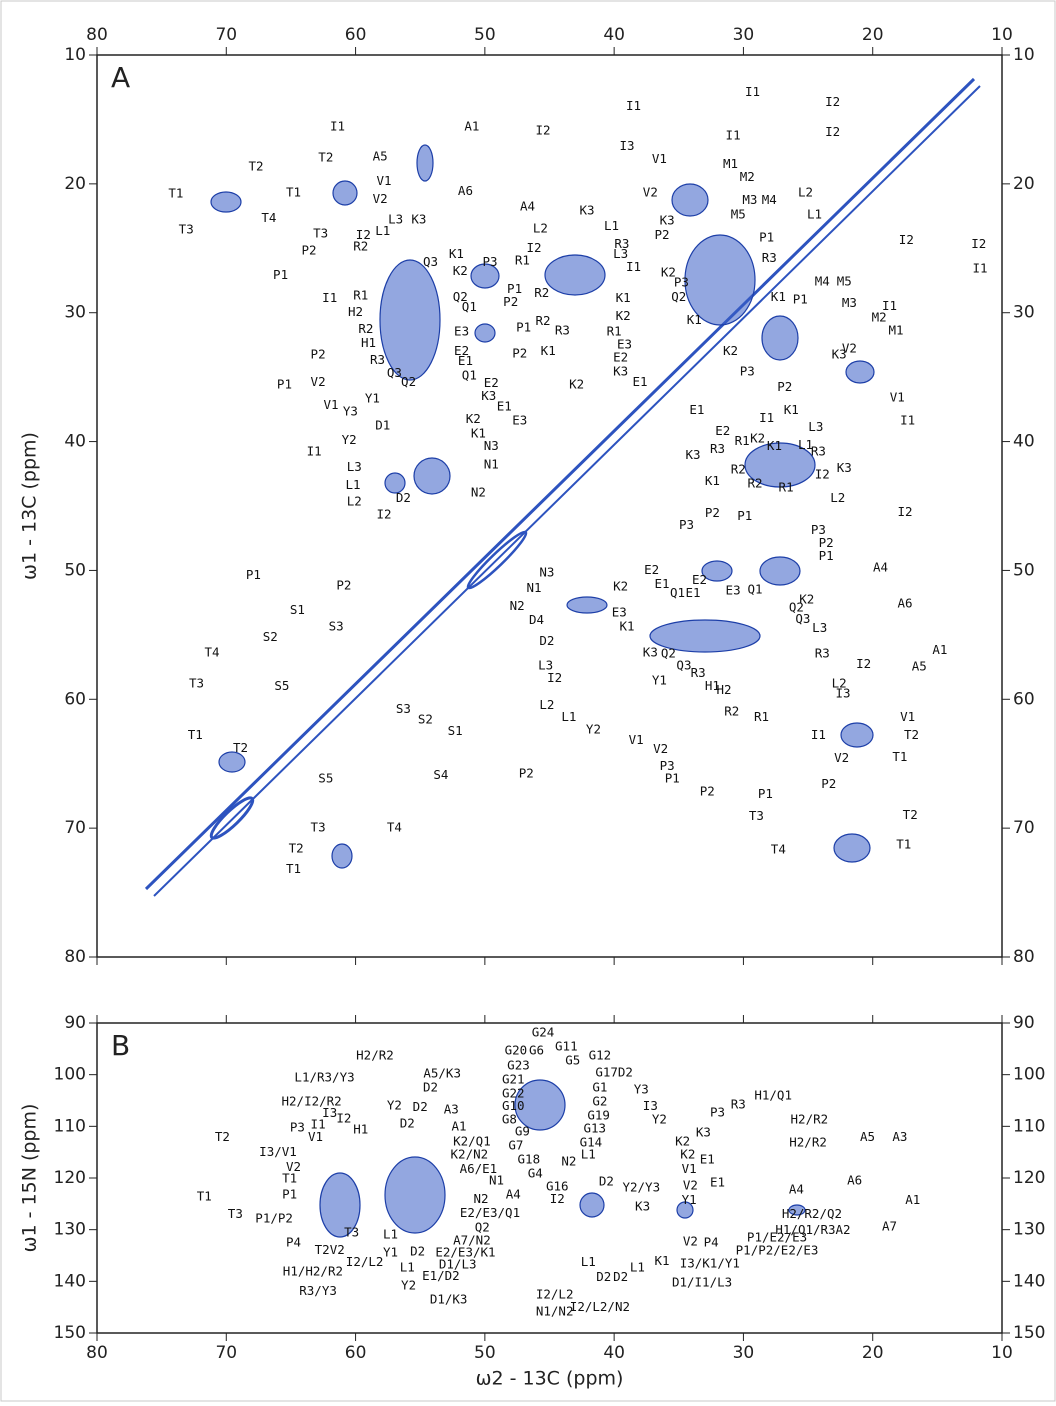 The image size is (1056, 1406). What do you see at coordinates (75, 313) in the screenshot?
I see `y-tick-label: 30` at bounding box center [75, 313].